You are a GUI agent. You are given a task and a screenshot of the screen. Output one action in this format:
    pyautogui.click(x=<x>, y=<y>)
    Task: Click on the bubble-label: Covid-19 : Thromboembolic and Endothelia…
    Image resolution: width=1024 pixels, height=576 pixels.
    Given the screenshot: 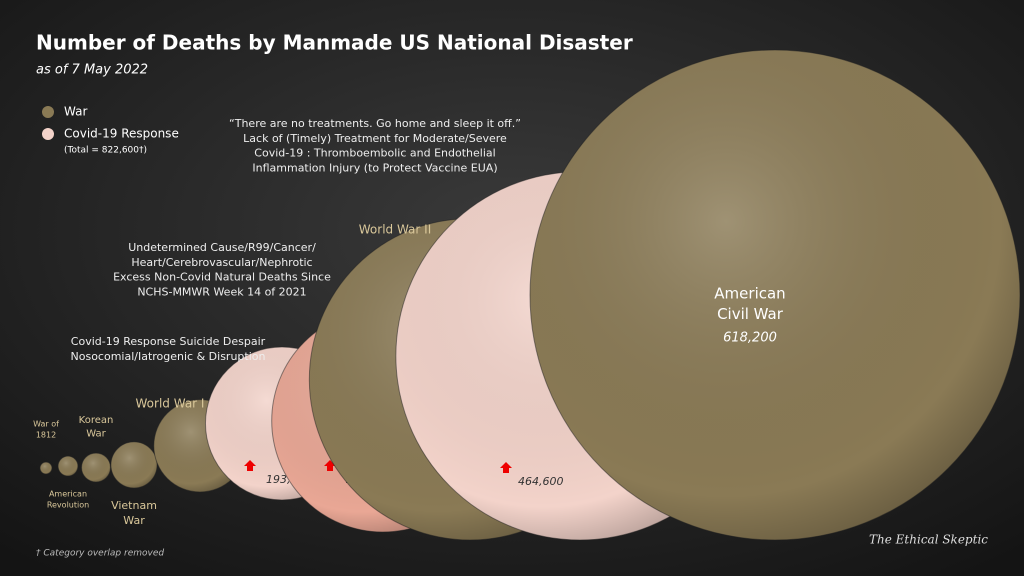 What is the action you would take?
    pyautogui.click(x=374, y=153)
    